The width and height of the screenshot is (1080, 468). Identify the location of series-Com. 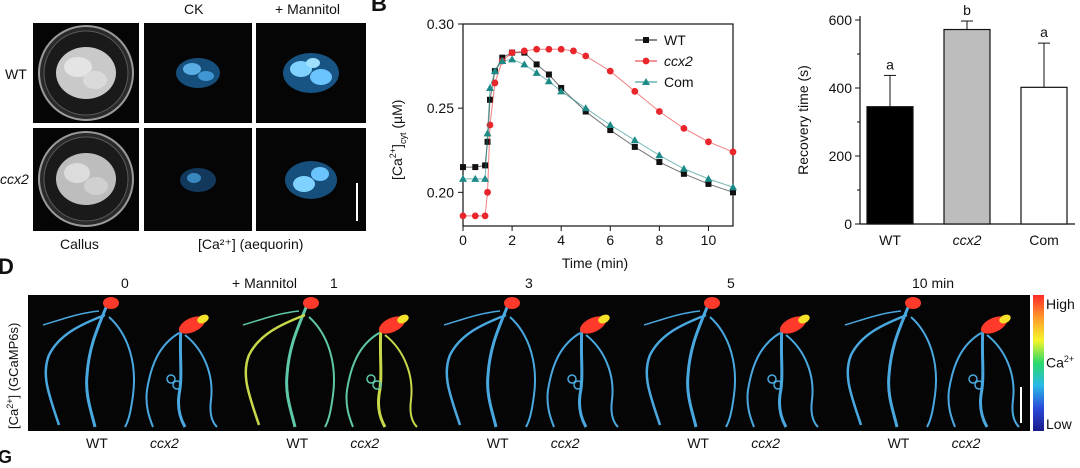
(598, 123).